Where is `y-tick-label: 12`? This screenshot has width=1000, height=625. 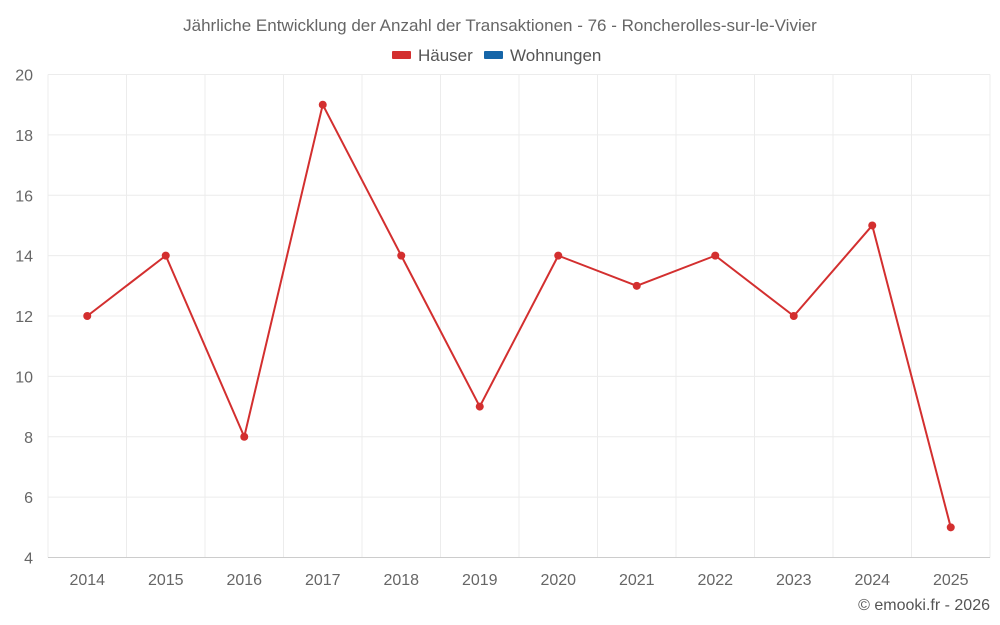 y-tick-label: 12 is located at coordinates (24, 317).